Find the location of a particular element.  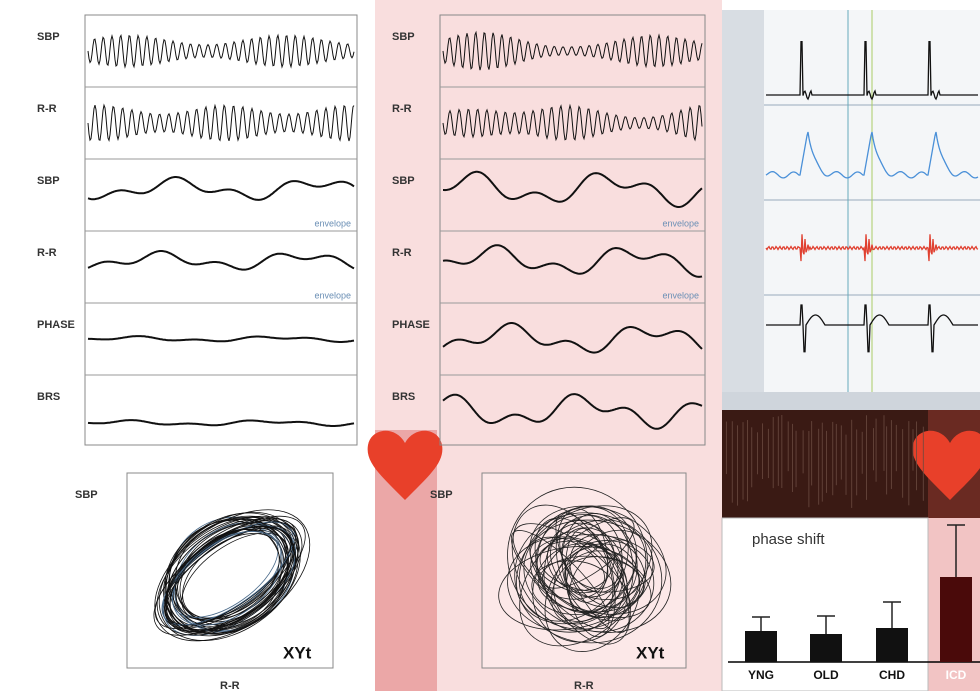

ecg-sidebar is located at coordinates (743, 210).